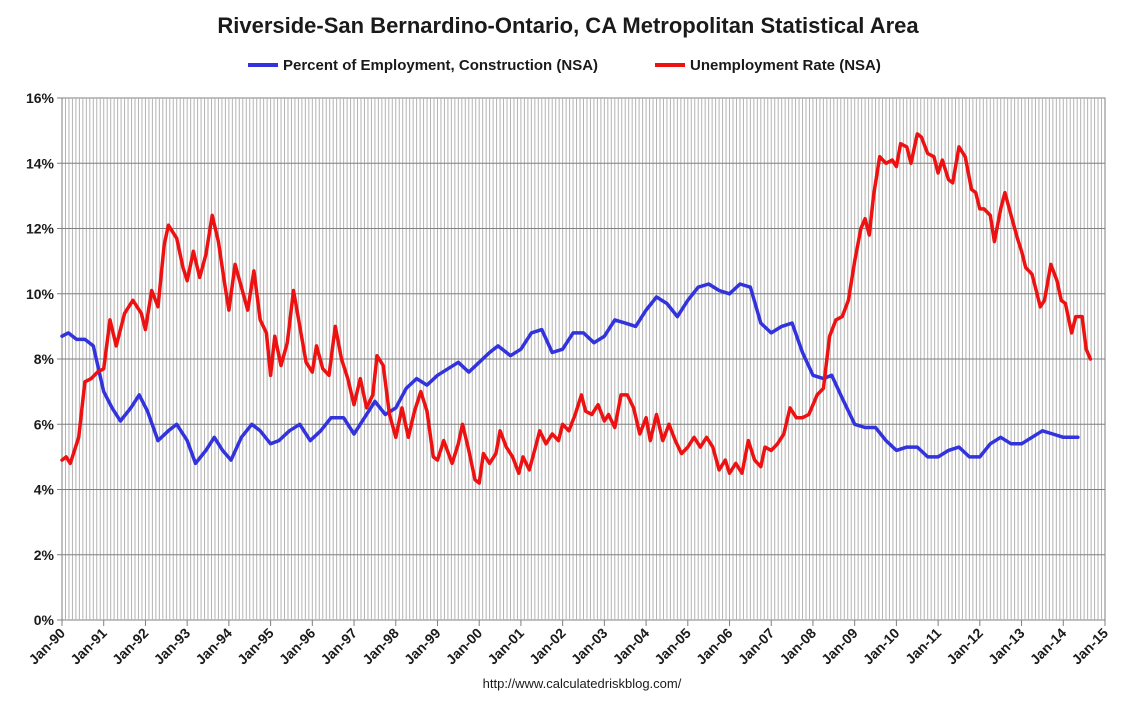 The image size is (1137, 710). What do you see at coordinates (40, 294) in the screenshot?
I see `y-tick-label: 10%` at bounding box center [40, 294].